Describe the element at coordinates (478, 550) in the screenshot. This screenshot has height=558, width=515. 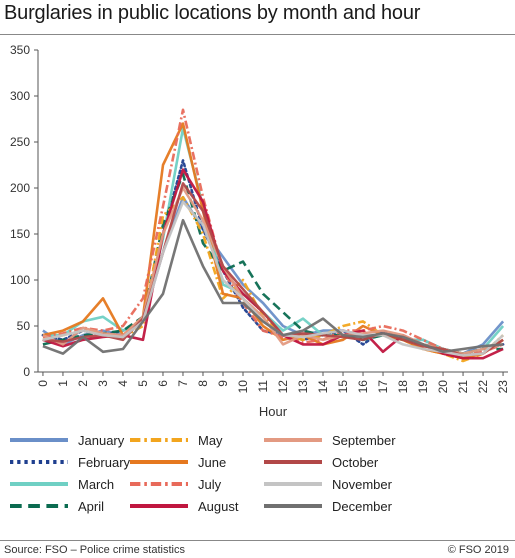
I see `copyright-note: © FSO 2019` at that location.